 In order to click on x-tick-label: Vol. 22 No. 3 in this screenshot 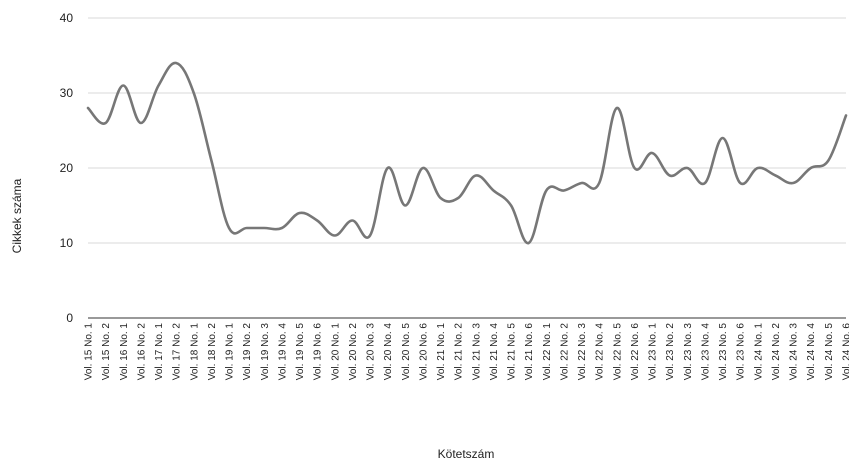, I will do `click(582, 352)`.